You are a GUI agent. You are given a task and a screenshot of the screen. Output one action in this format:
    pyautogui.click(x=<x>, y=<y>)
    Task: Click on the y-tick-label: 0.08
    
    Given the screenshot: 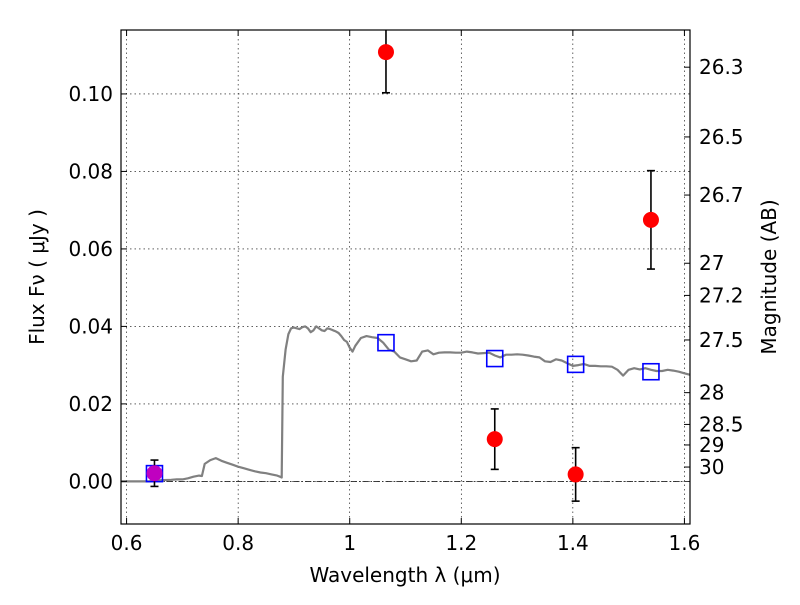 What is the action you would take?
    pyautogui.click(x=90, y=171)
    